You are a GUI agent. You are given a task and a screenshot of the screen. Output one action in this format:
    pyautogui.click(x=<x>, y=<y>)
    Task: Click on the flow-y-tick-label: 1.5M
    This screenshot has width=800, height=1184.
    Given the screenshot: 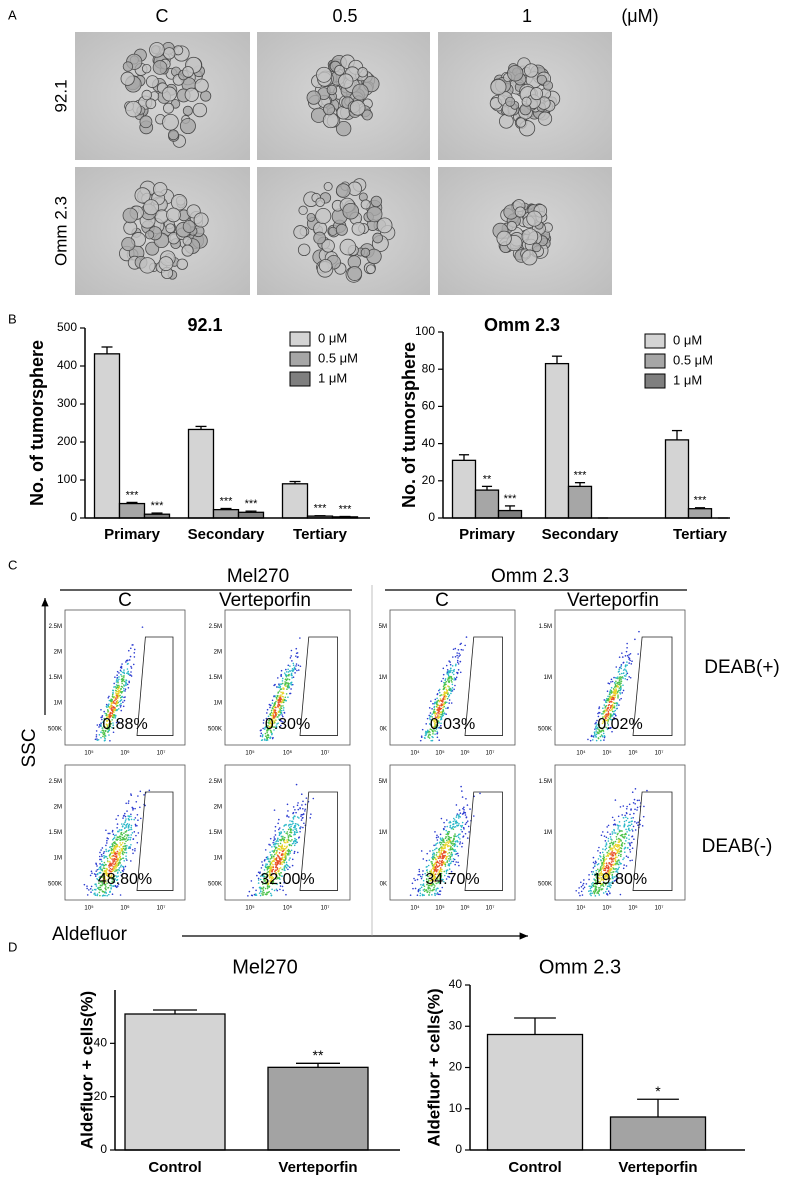 What is the action you would take?
    pyautogui.click(x=55, y=678)
    